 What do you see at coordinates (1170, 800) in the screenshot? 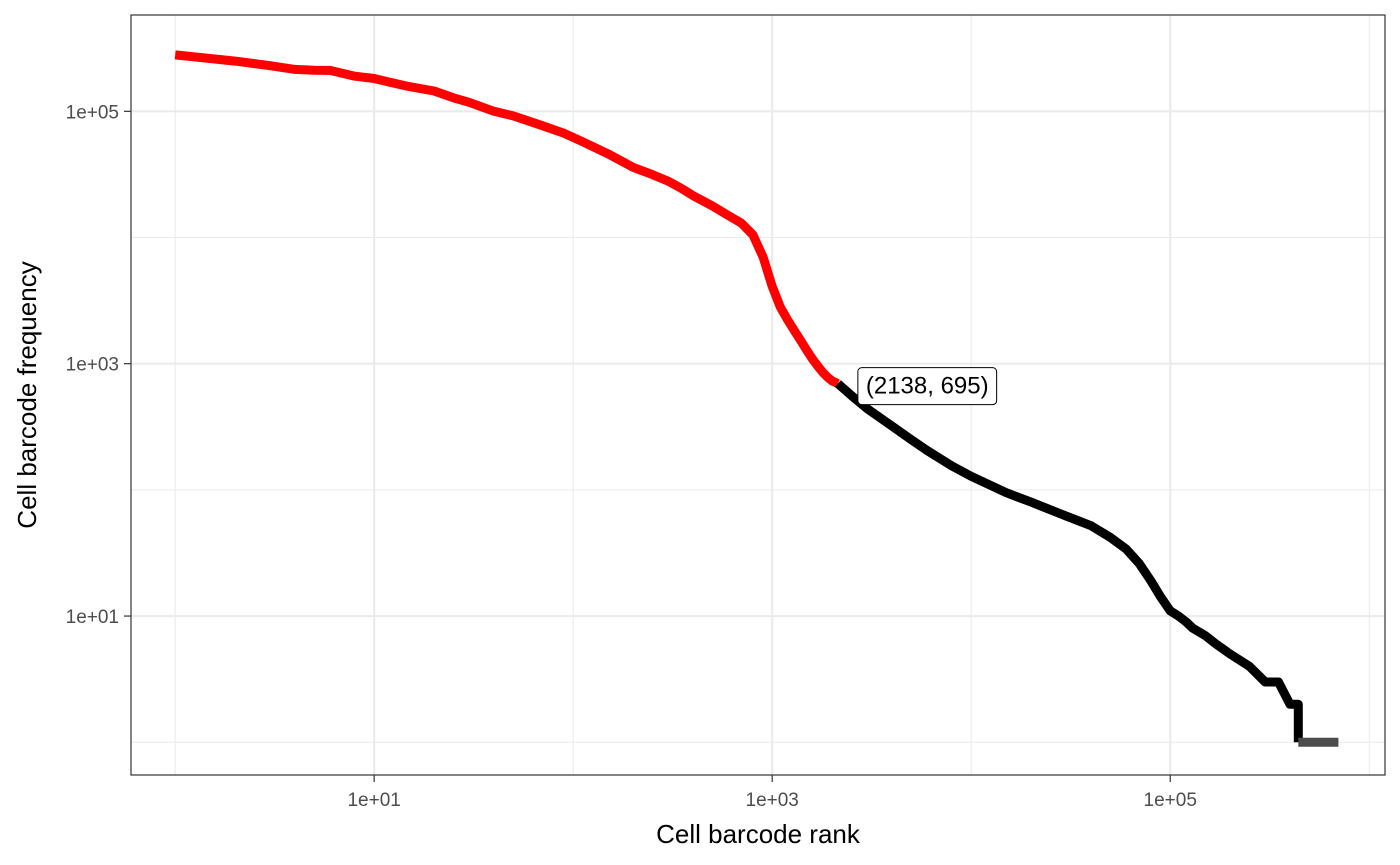
I see `x-tick-label: 1e+05` at bounding box center [1170, 800].